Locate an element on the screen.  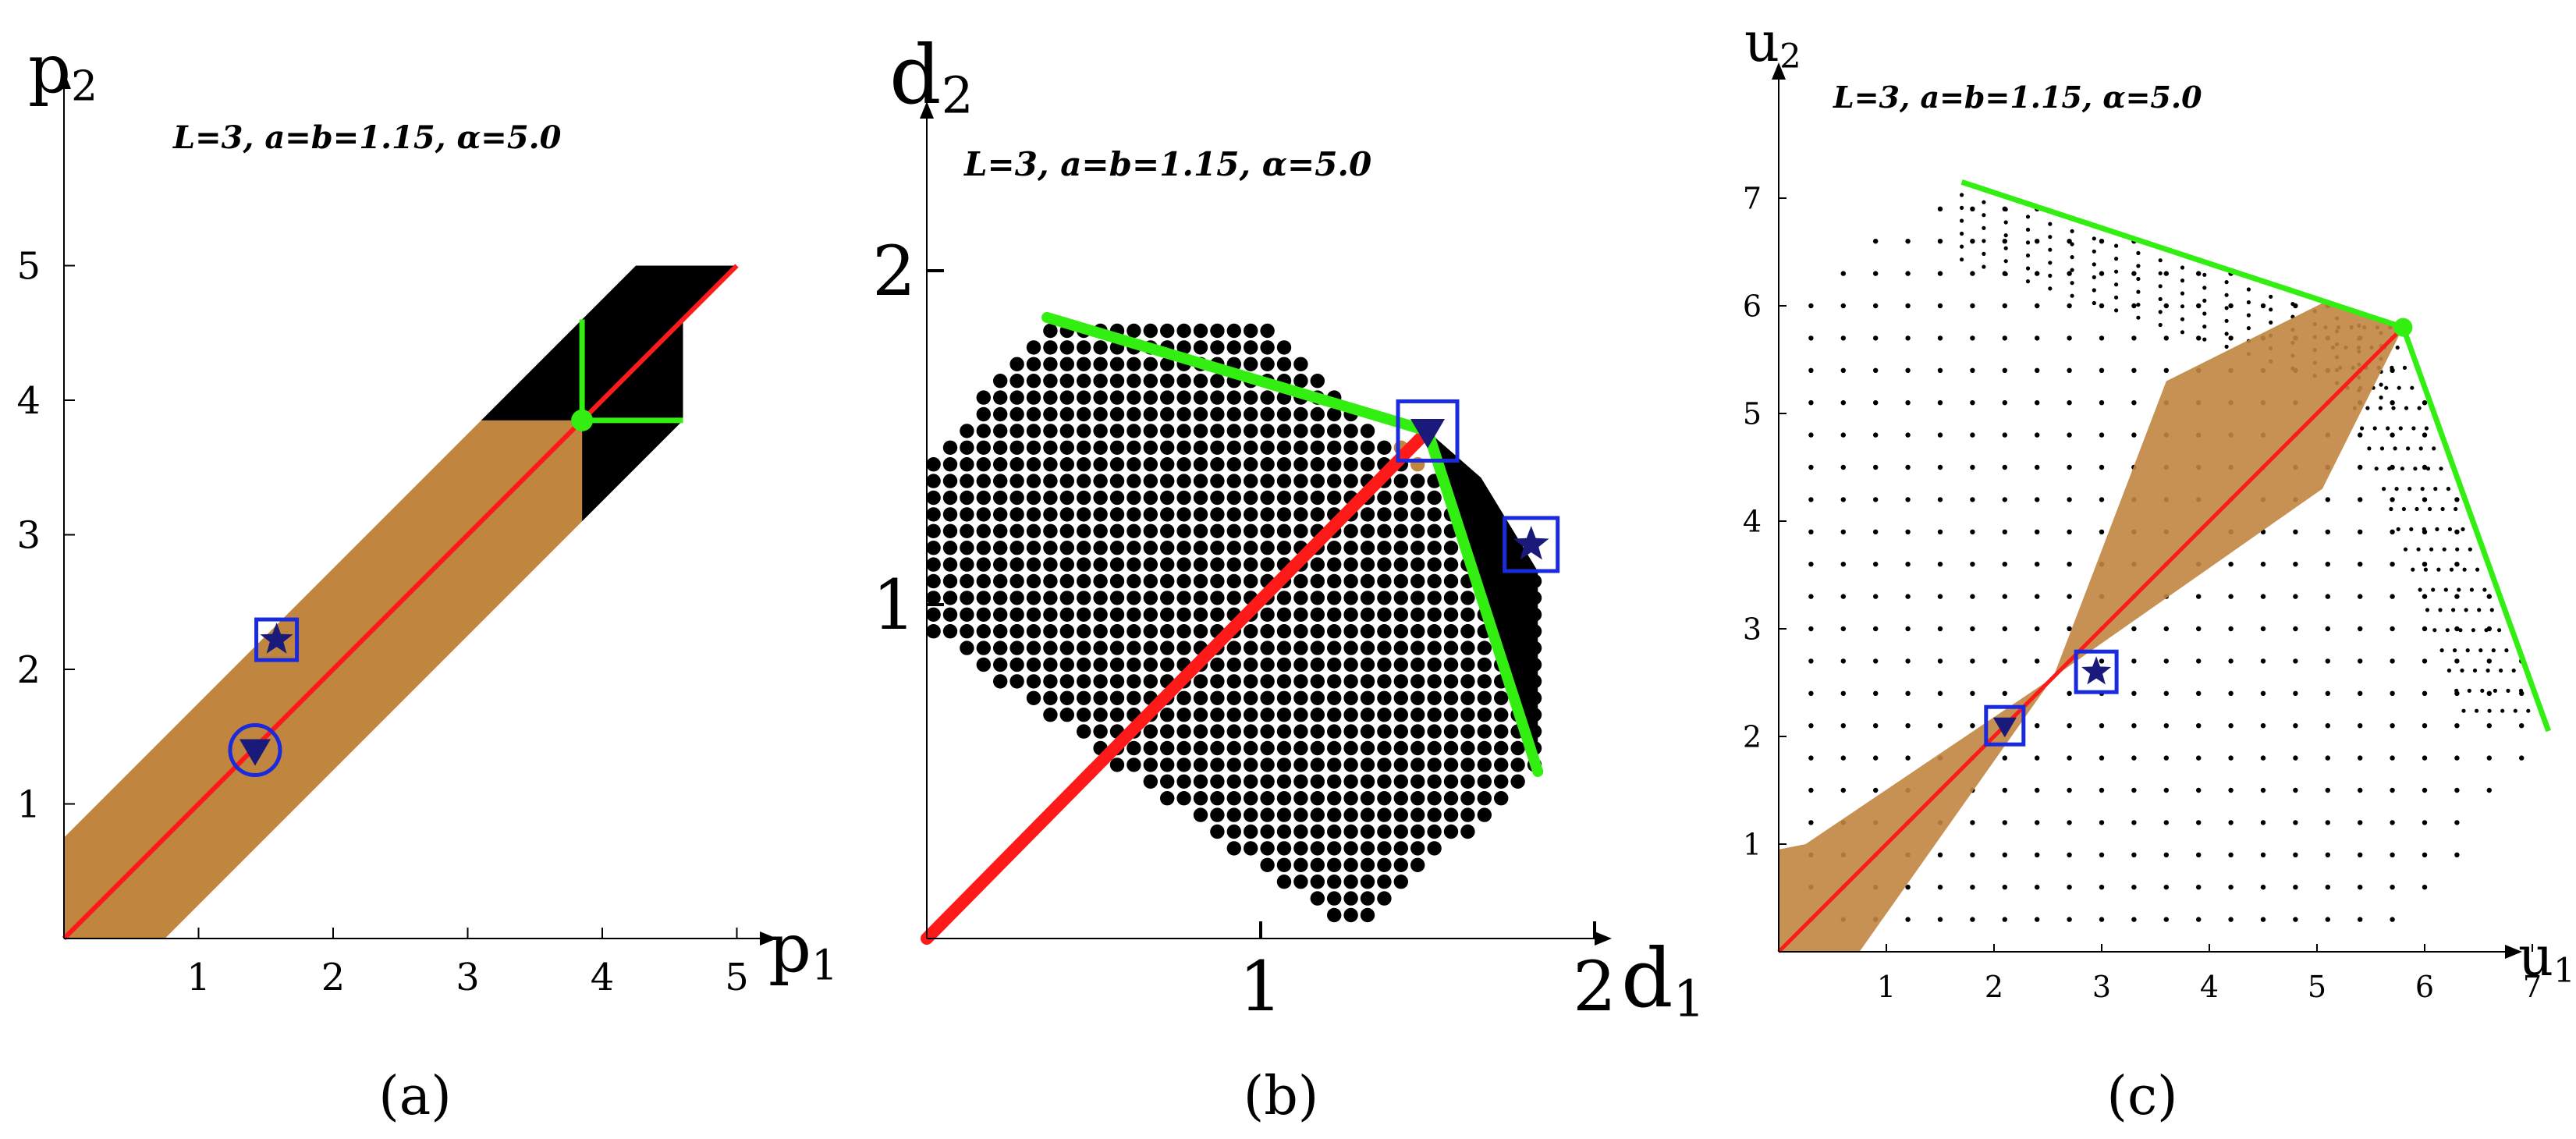
parameter-annotation: L=3, a=b=1.15, α=5.0 is located at coordinates (2017, 97).